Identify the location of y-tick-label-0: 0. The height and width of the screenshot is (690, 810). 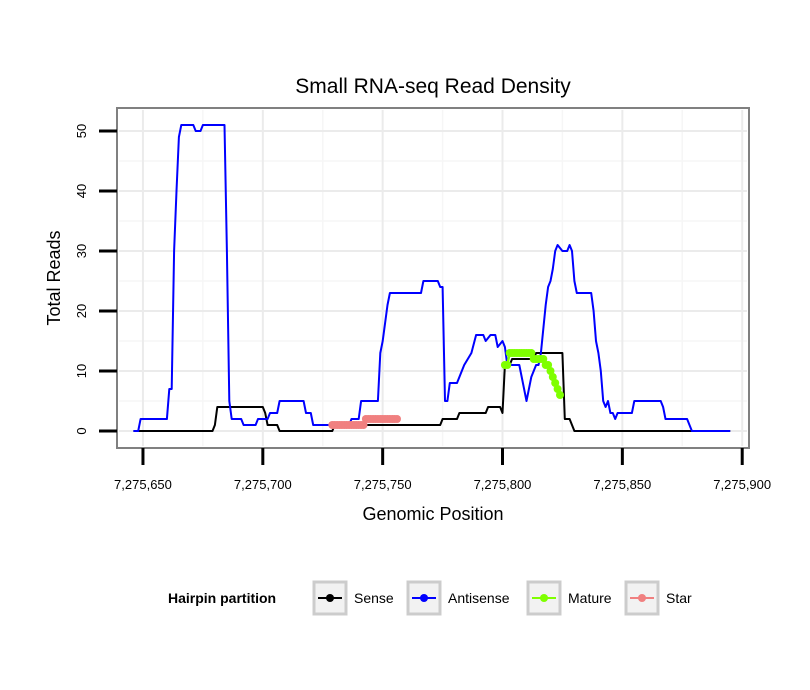
(81, 430).